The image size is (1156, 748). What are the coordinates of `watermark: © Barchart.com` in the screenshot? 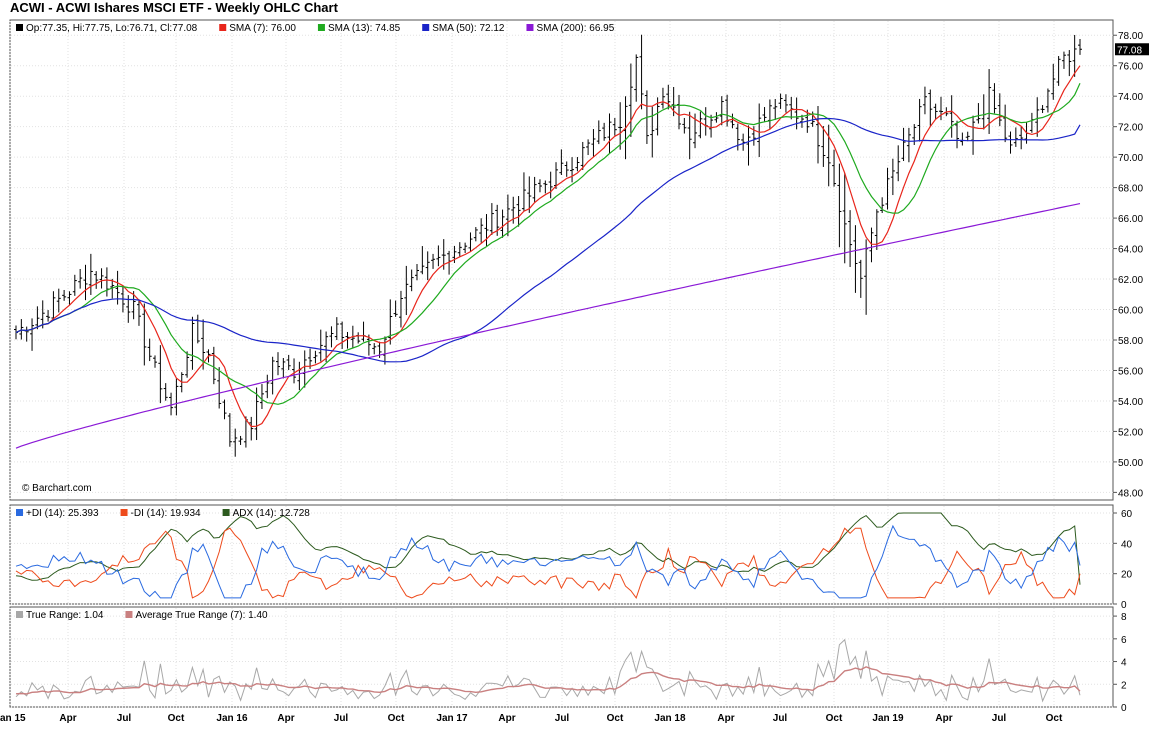 It's located at (57, 488).